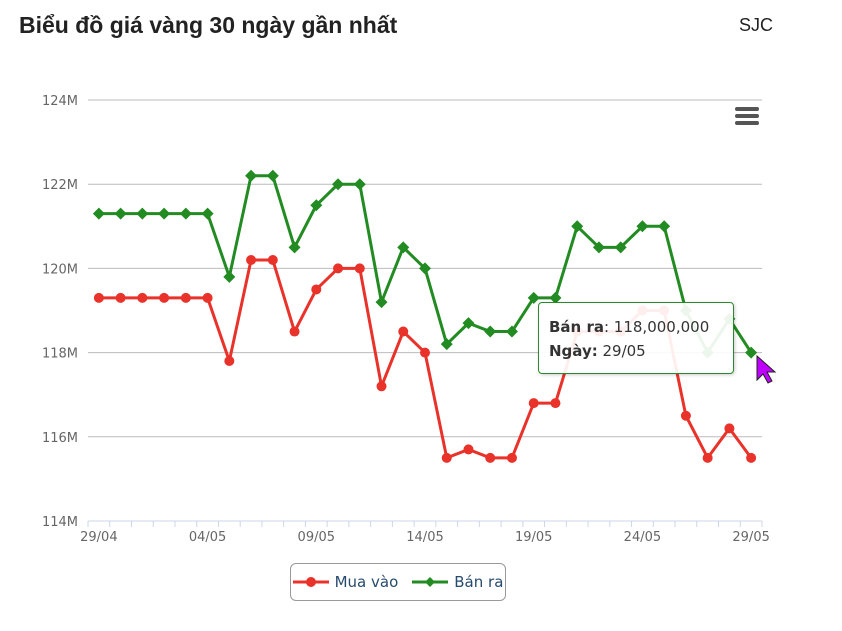 The image size is (842, 631). What do you see at coordinates (208, 25) in the screenshot?
I see `chart-title: Biểu đồ giá vàng 30 ngày gần nhất` at bounding box center [208, 25].